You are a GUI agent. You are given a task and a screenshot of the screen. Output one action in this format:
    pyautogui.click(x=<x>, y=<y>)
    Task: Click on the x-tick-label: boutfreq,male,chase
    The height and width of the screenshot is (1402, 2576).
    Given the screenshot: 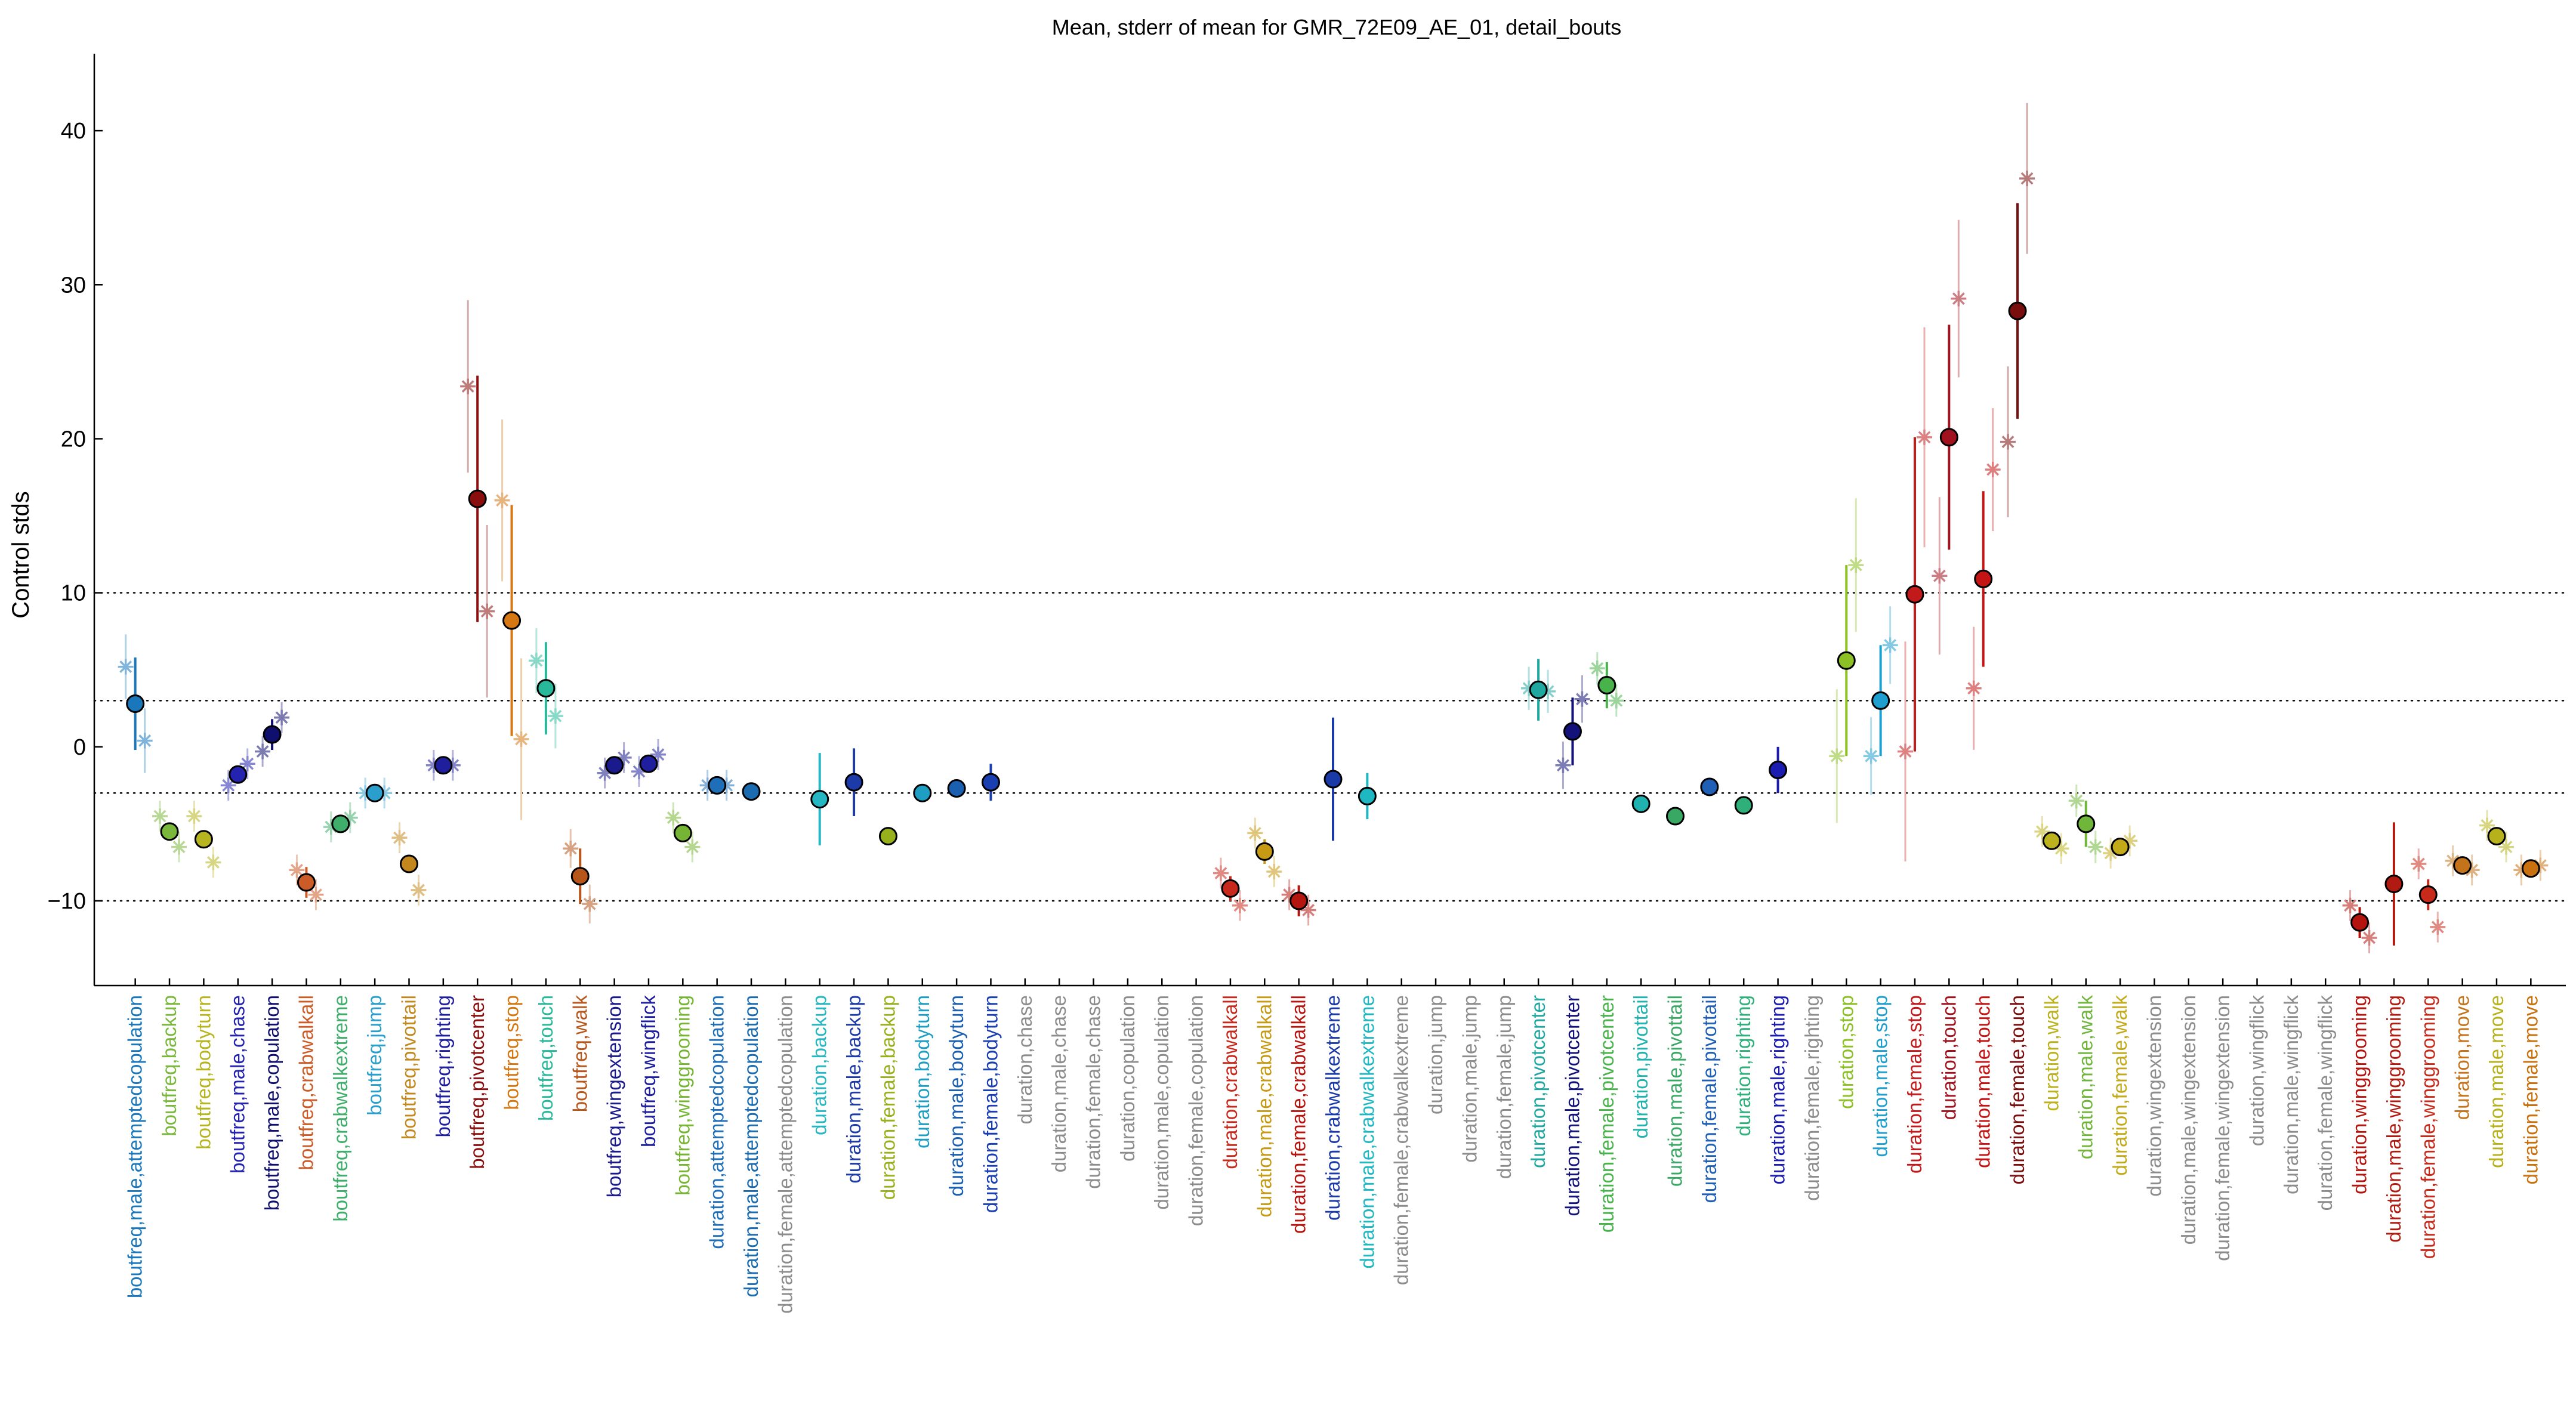 What is the action you would take?
    pyautogui.click(x=238, y=1084)
    